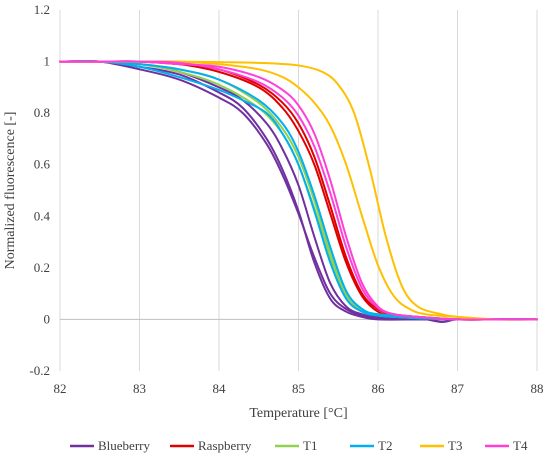  Describe the element at coordinates (458, 388) in the screenshot. I see `x-tick-label: 87` at that location.